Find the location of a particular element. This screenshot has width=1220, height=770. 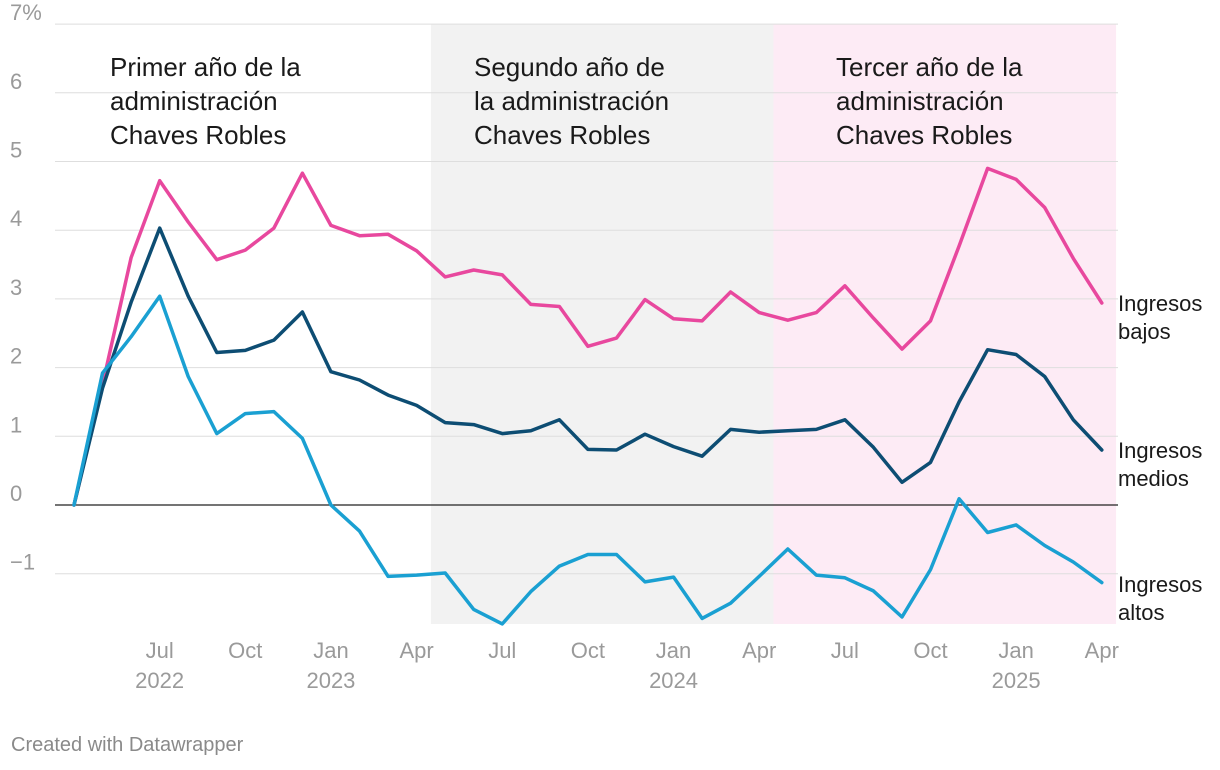

series-label-line: medios is located at coordinates (1153, 478).